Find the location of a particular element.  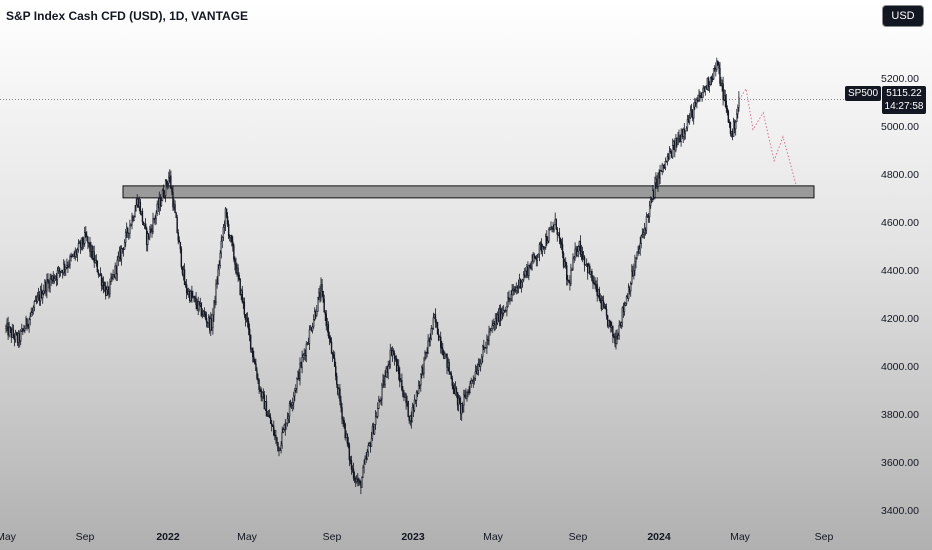

y-tick-label: 5000.00 is located at coordinates (900, 127).